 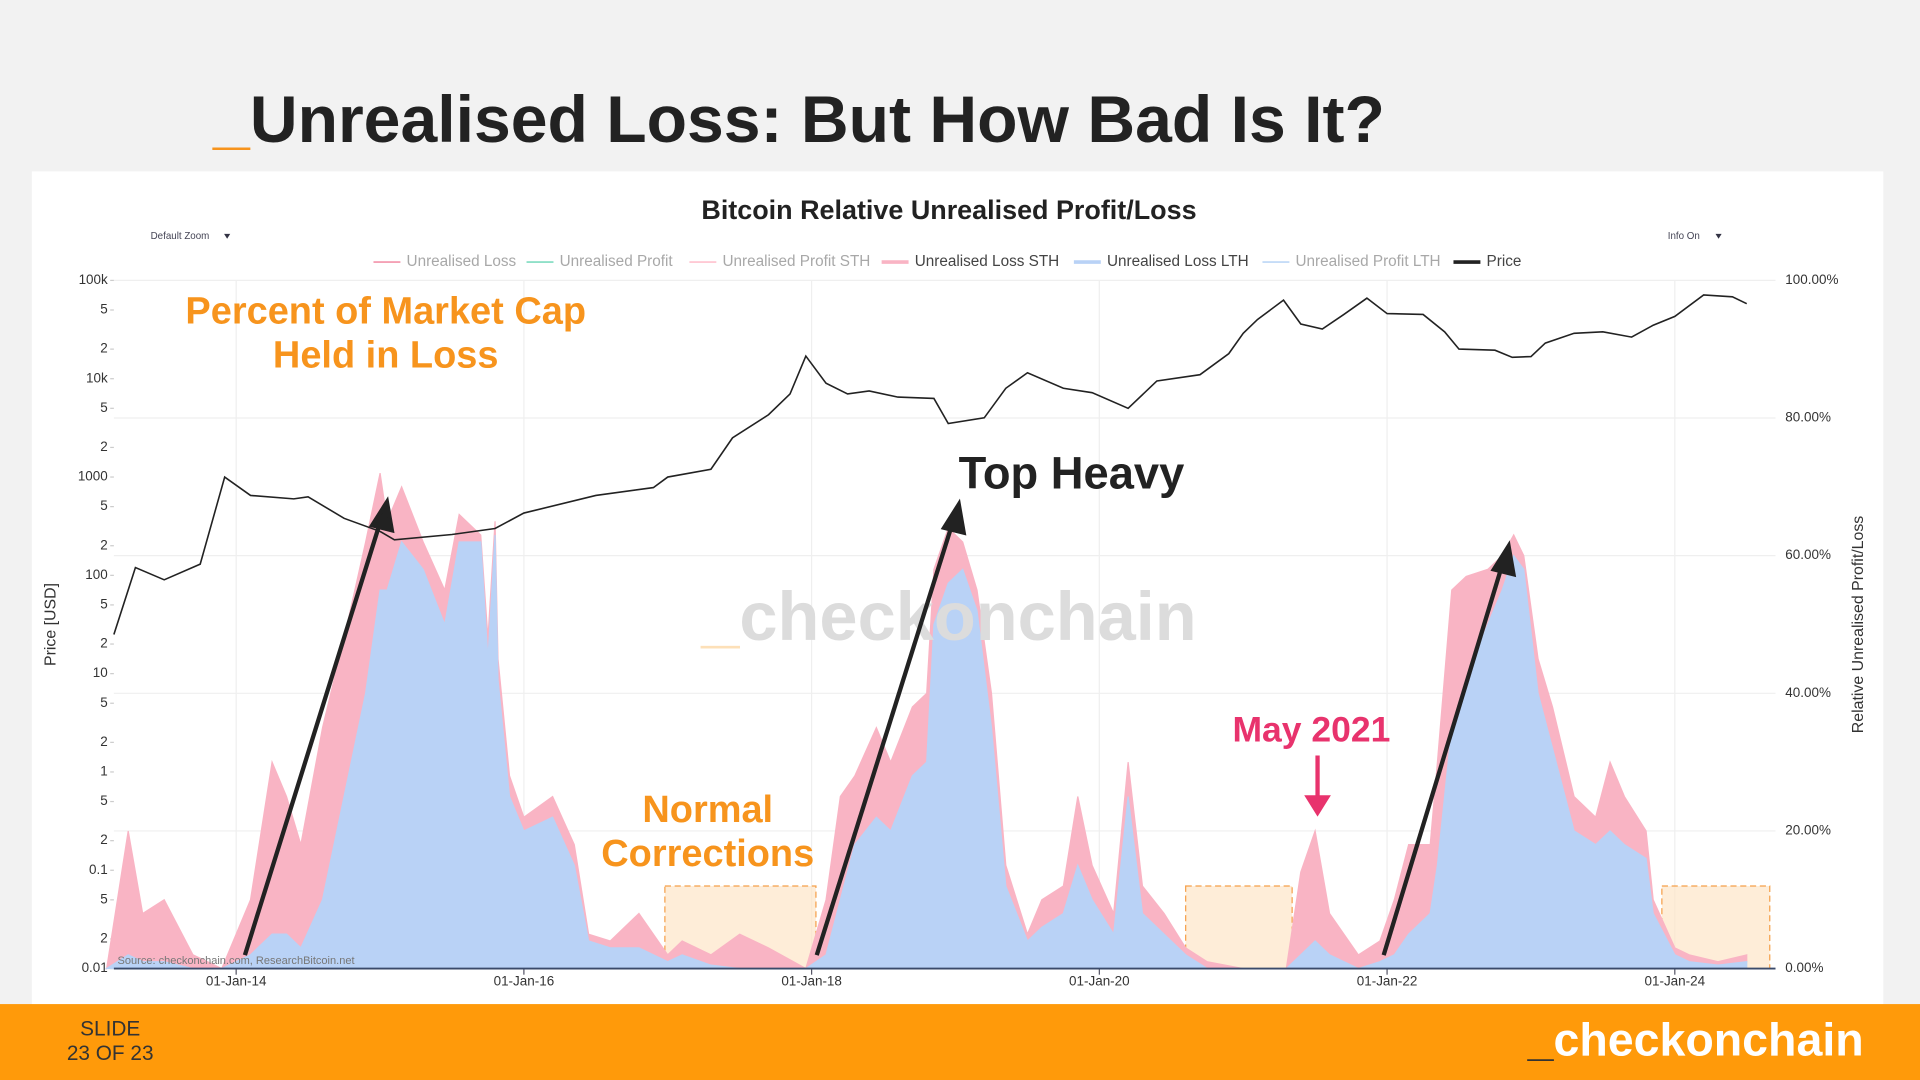 What do you see at coordinates (1808, 692) in the screenshot?
I see `y2-tick-label: 40.00%` at bounding box center [1808, 692].